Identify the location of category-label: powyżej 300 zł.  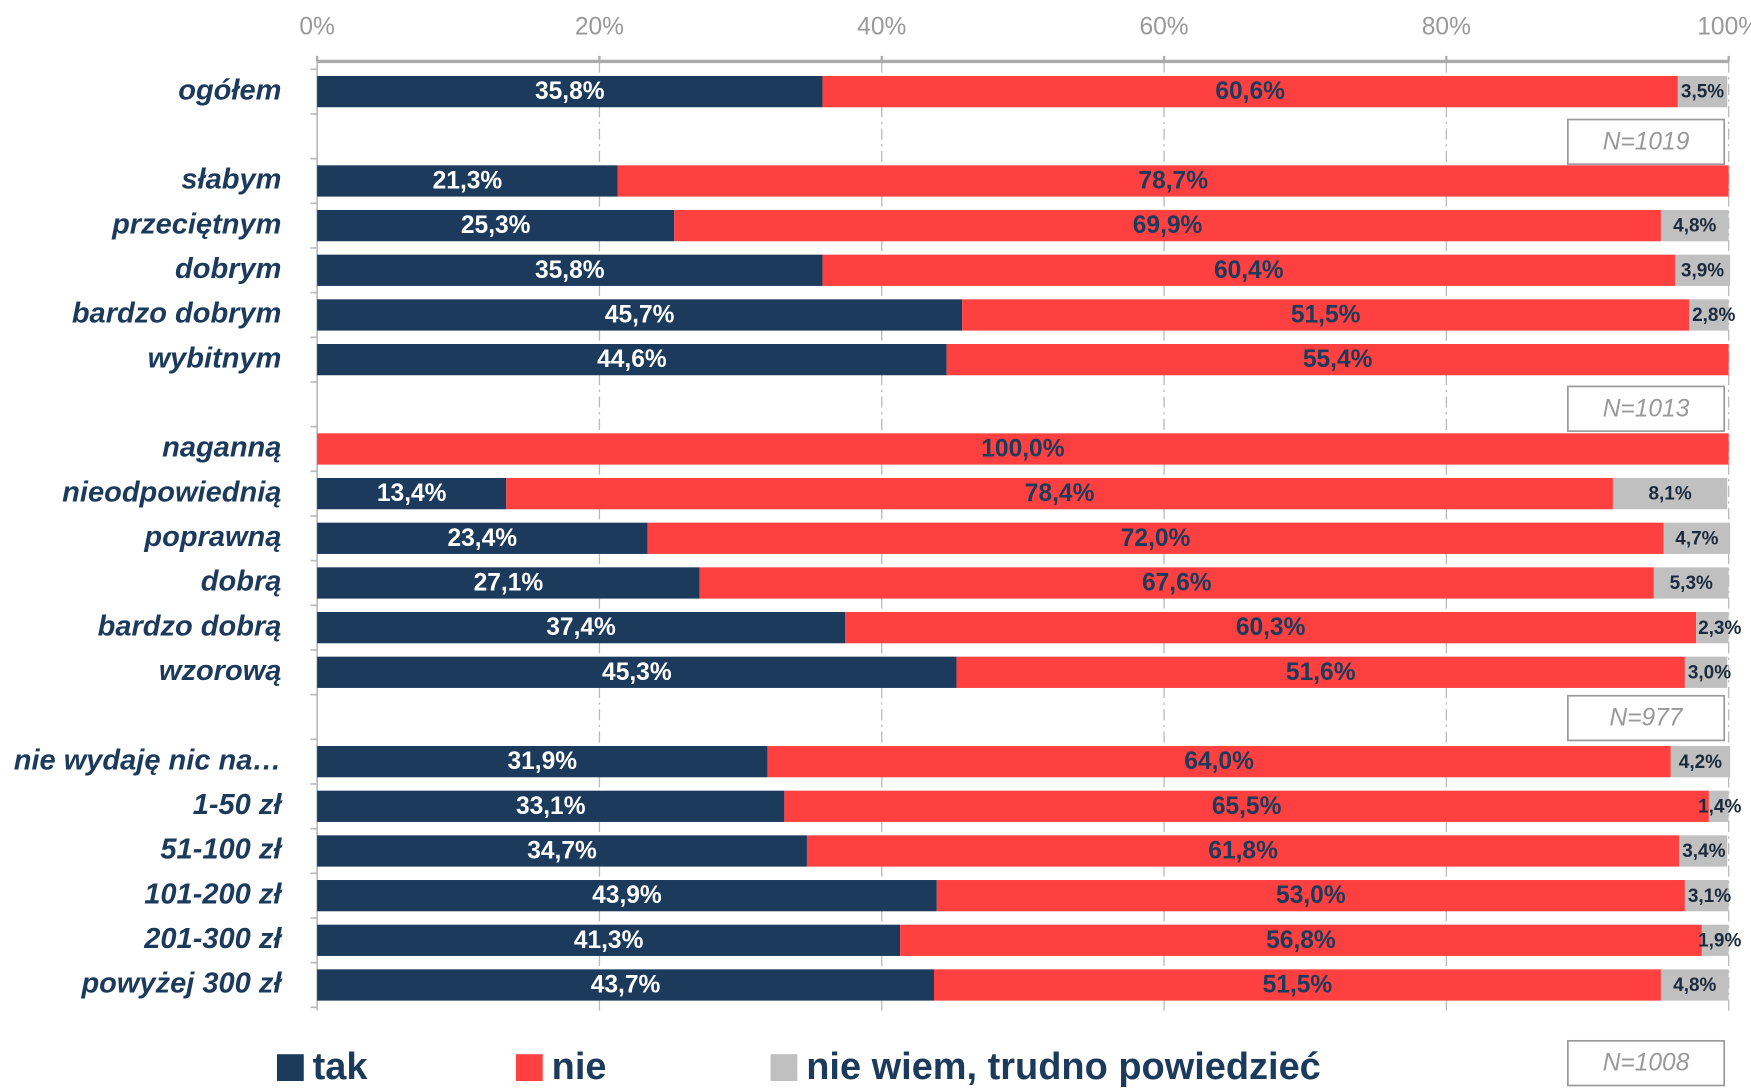
(181, 984).